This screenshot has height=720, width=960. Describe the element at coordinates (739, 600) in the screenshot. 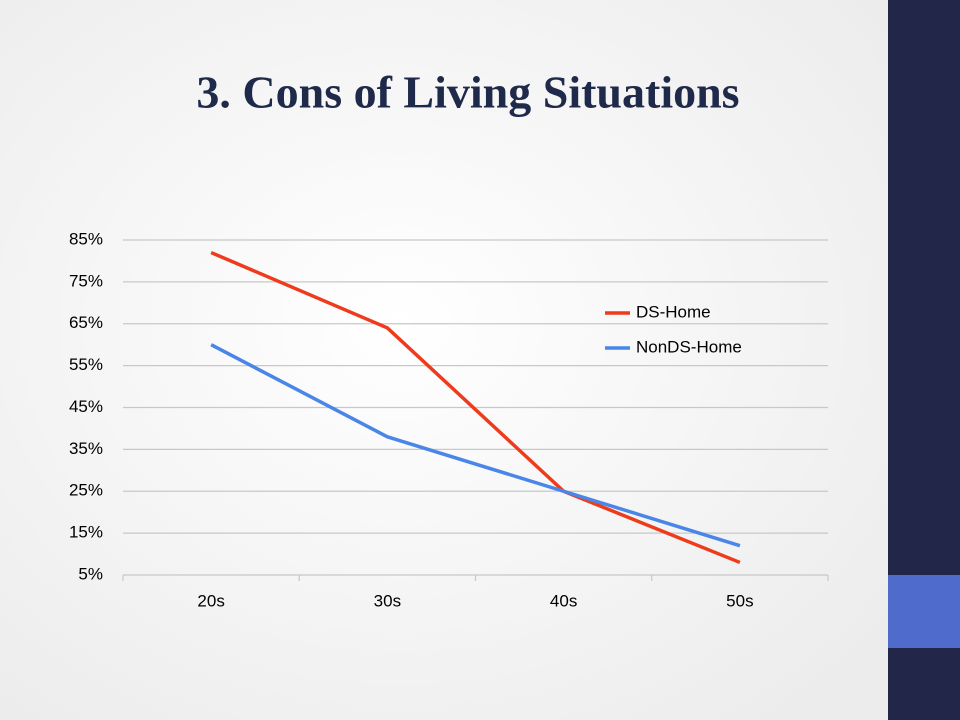

I see `x-tick-label: 50s` at that location.